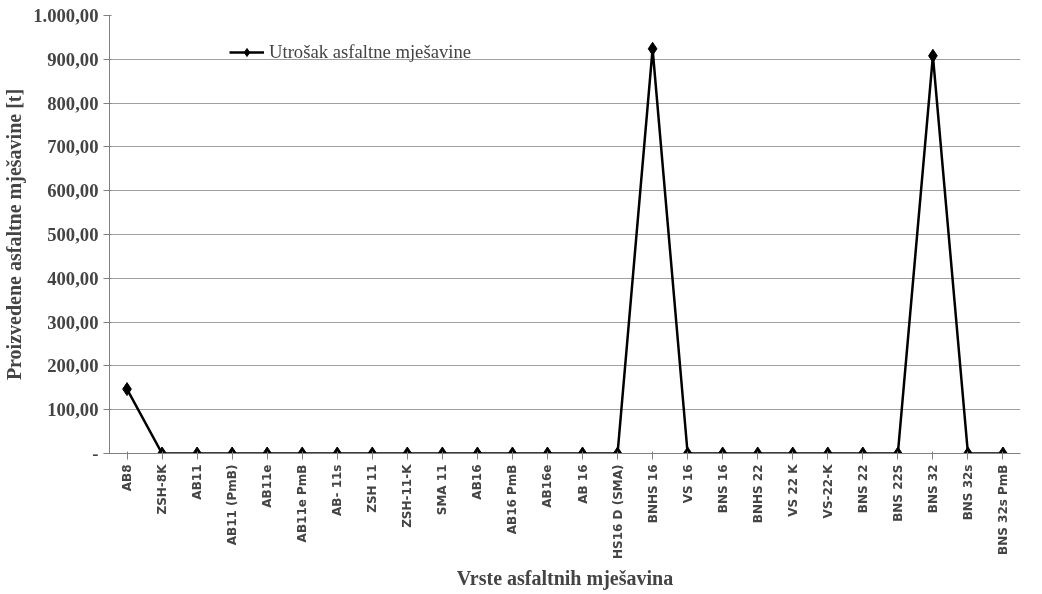  Describe the element at coordinates (967, 492) in the screenshot. I see `x-tick-label: BNS 32s` at that location.